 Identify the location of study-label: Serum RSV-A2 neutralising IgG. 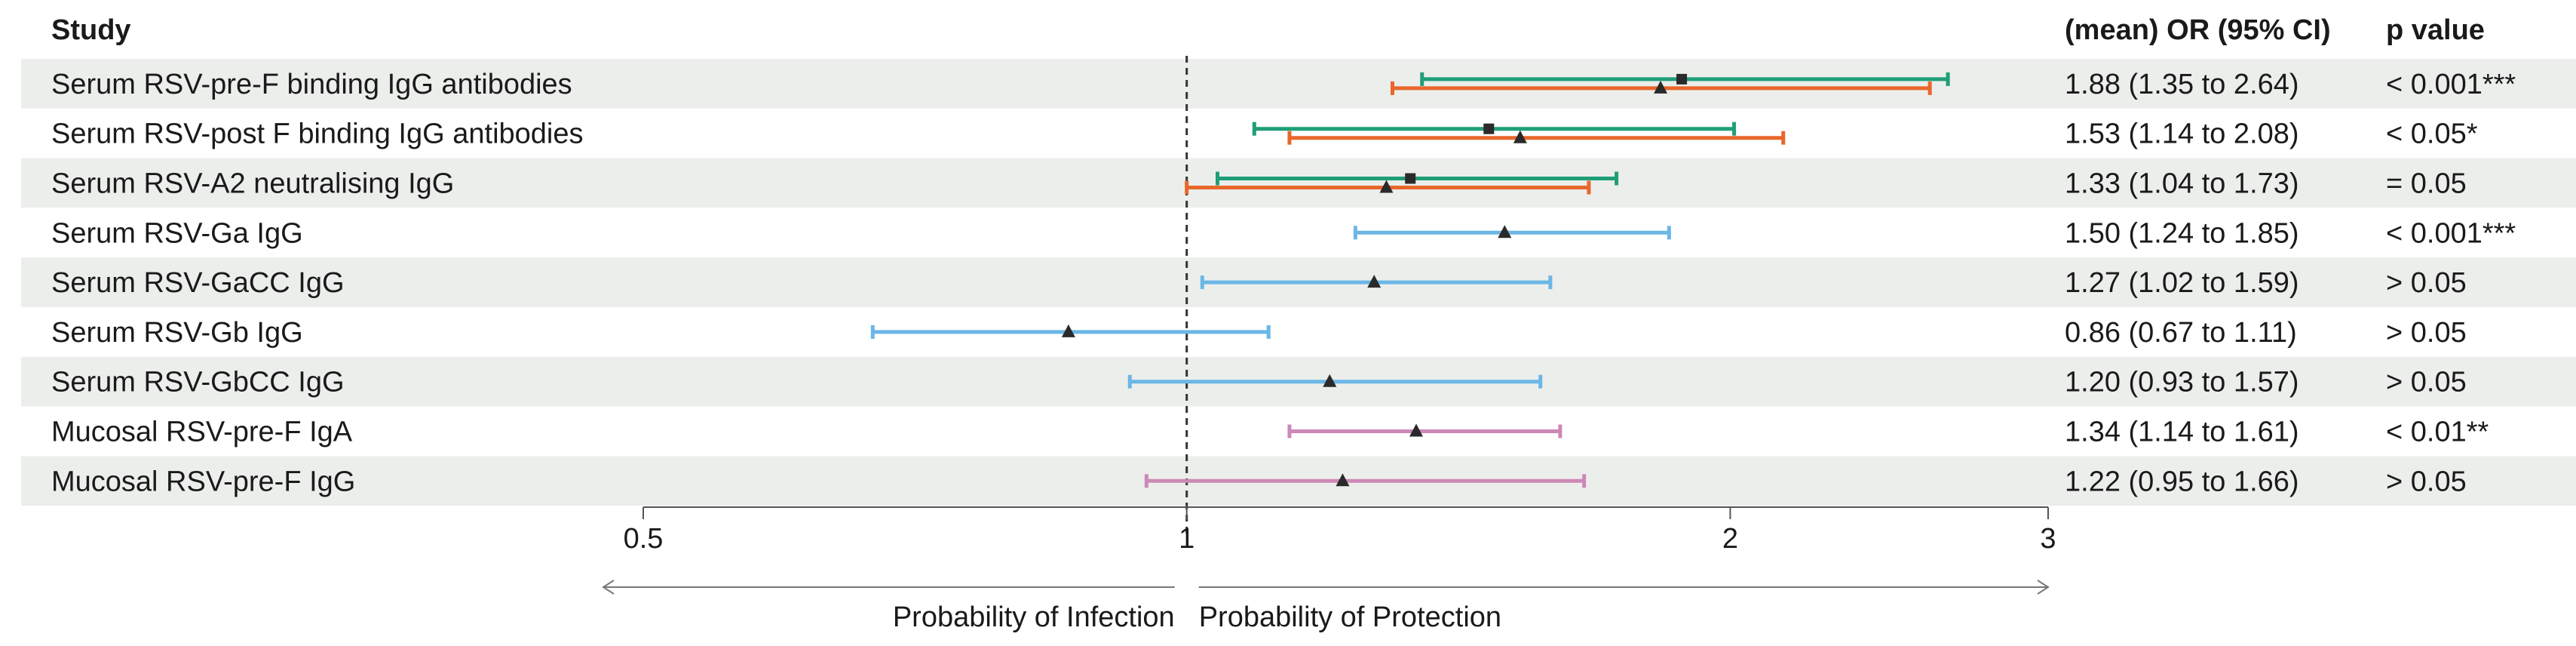
(252, 184).